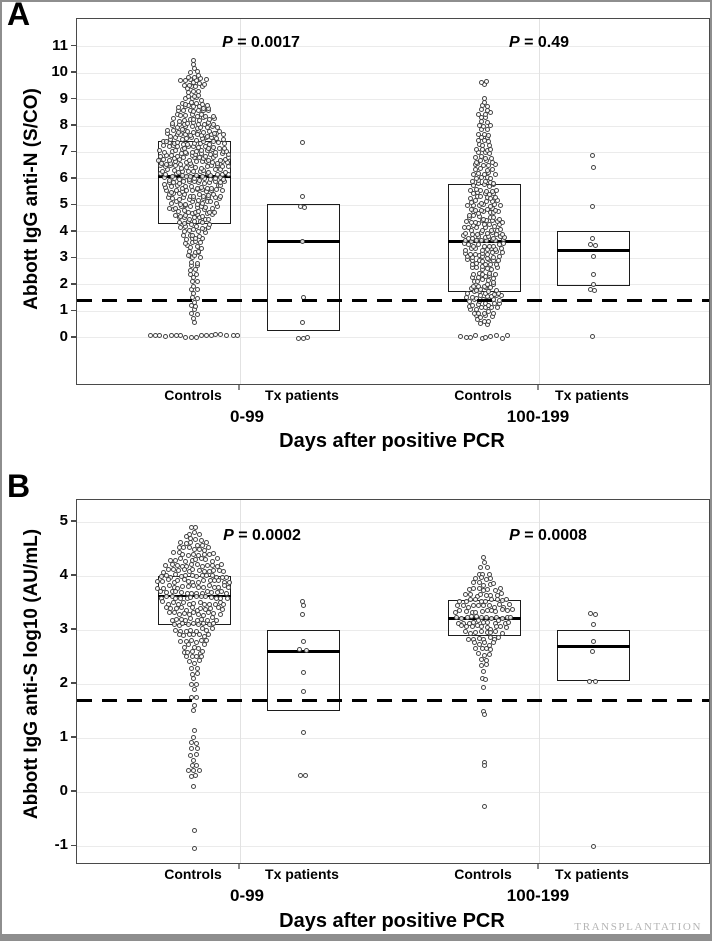 The width and height of the screenshot is (712, 941). Describe the element at coordinates (553, 535) in the screenshot. I see `p-value-text: = 0.0008` at that location.